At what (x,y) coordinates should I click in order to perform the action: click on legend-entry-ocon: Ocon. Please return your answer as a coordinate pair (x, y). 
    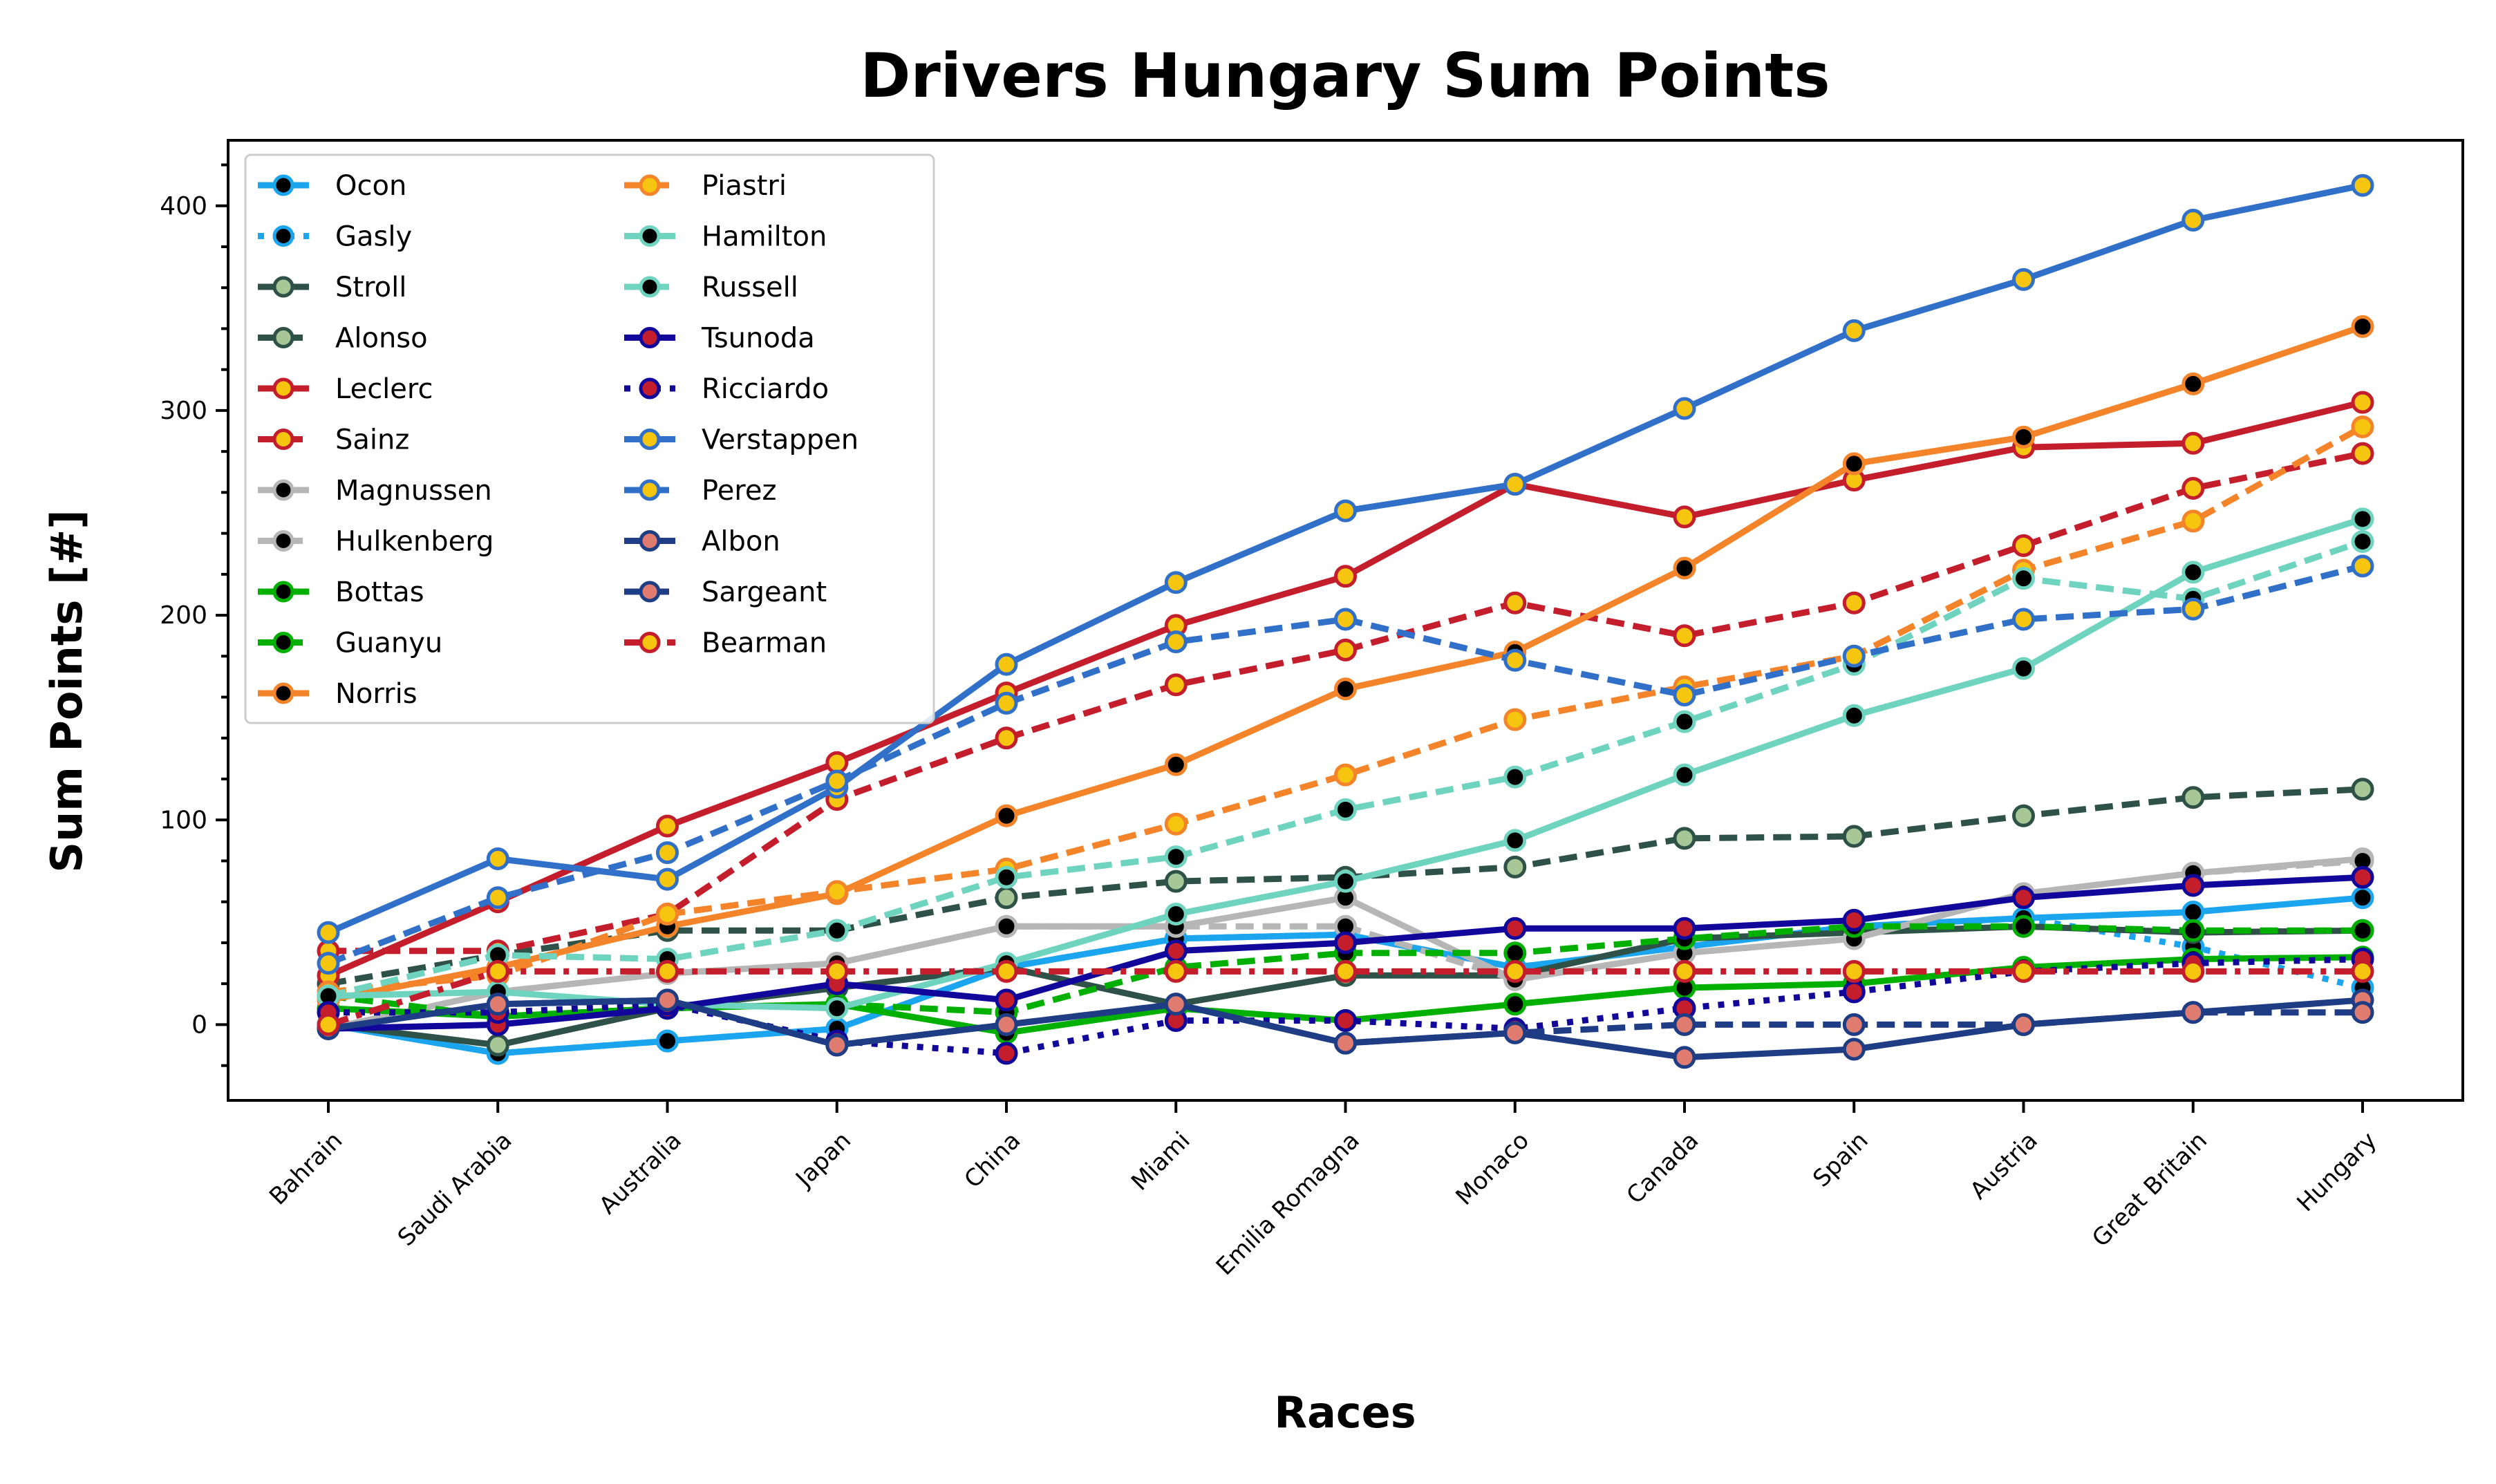
    Looking at the image, I should click on (332, 186).